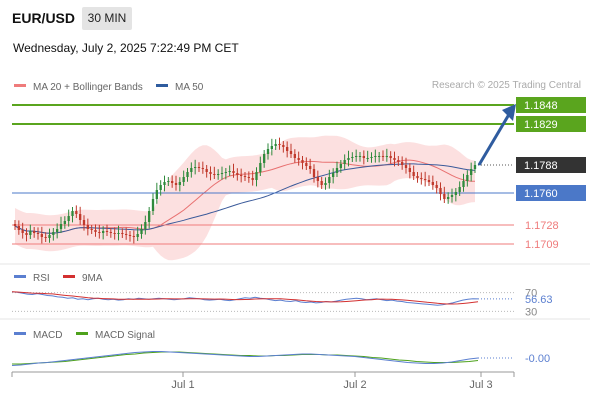 This screenshot has width=590, height=400. What do you see at coordinates (47, 335) in the screenshot?
I see `legend-label-macd: MACD` at bounding box center [47, 335].